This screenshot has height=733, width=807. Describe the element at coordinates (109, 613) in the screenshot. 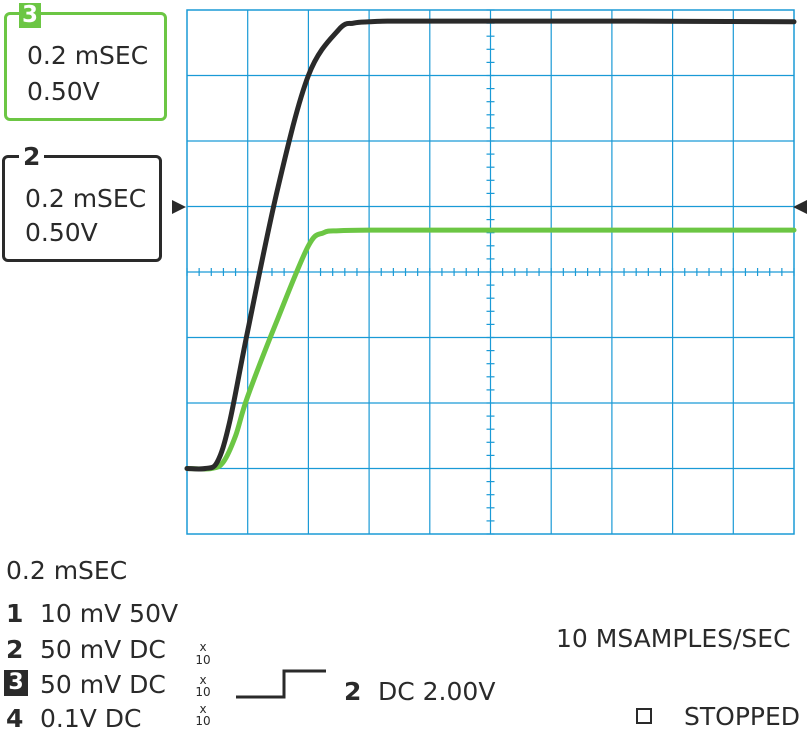

I see `channel-1-setting: 10 mV 50V` at that location.